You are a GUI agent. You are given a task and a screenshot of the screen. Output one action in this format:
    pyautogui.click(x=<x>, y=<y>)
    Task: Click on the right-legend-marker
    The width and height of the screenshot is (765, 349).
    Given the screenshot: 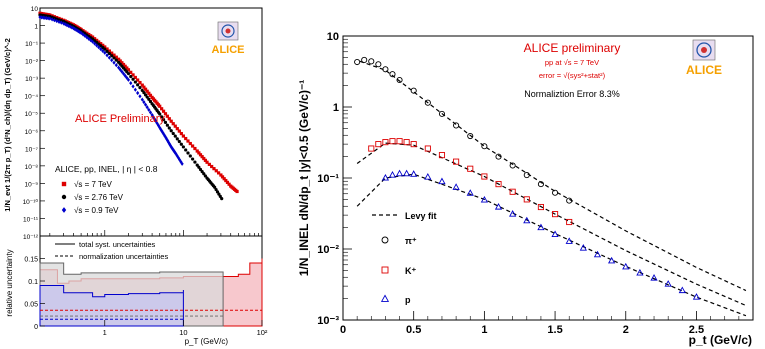 What is the action you would take?
    pyautogui.click(x=385, y=240)
    